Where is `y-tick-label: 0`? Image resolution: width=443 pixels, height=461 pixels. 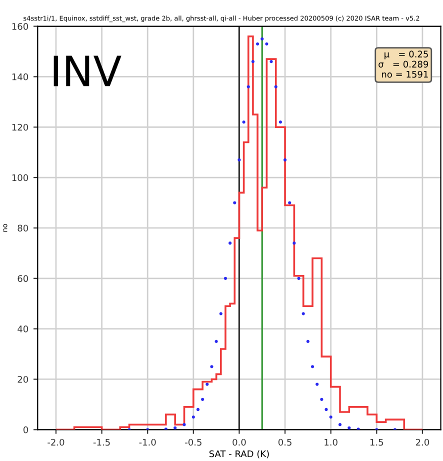
y-tick-label: 0 is located at coordinates (25, 430).